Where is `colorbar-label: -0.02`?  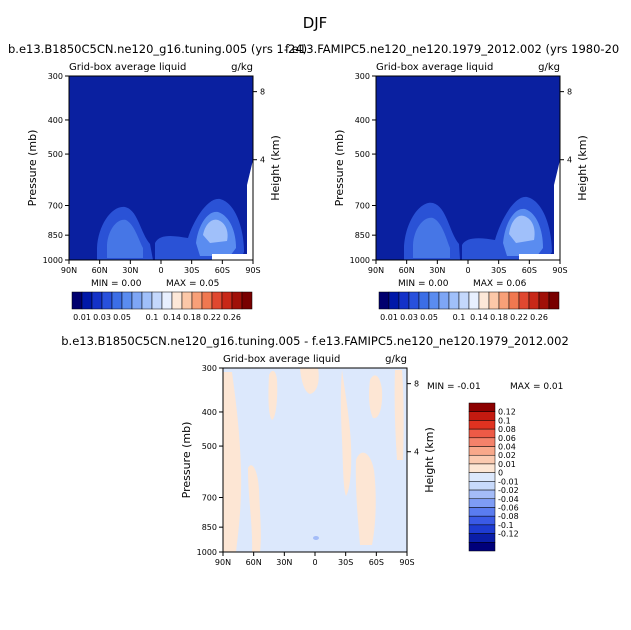 colorbar-label: -0.02 is located at coordinates (508, 490).